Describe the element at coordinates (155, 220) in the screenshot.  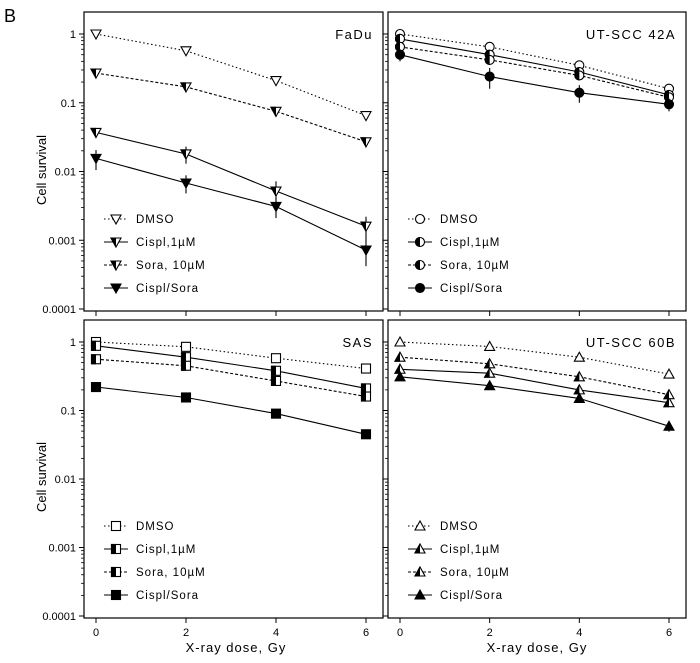
I see `panel-0-legend-label-0: DMSO` at that location.